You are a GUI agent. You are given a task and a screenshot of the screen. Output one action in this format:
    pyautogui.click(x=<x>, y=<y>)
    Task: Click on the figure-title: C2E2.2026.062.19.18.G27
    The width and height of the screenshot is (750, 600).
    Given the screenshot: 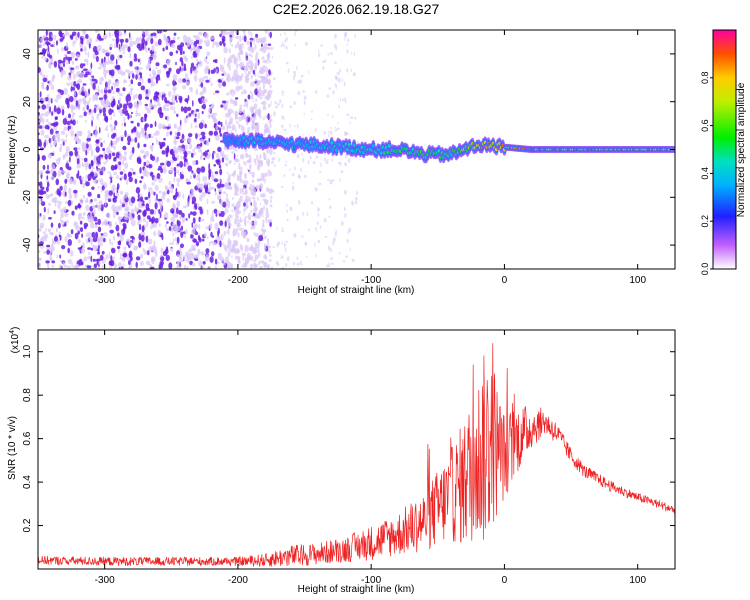 What is the action you would take?
    pyautogui.click(x=356, y=9)
    